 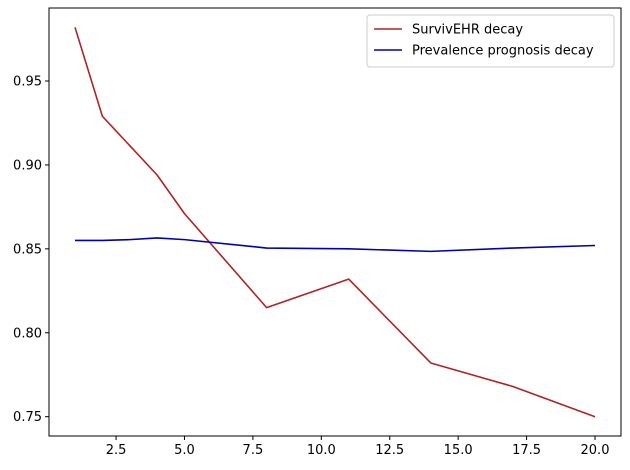 I want to click on x-tick-label: 17.5, so click(x=526, y=450).